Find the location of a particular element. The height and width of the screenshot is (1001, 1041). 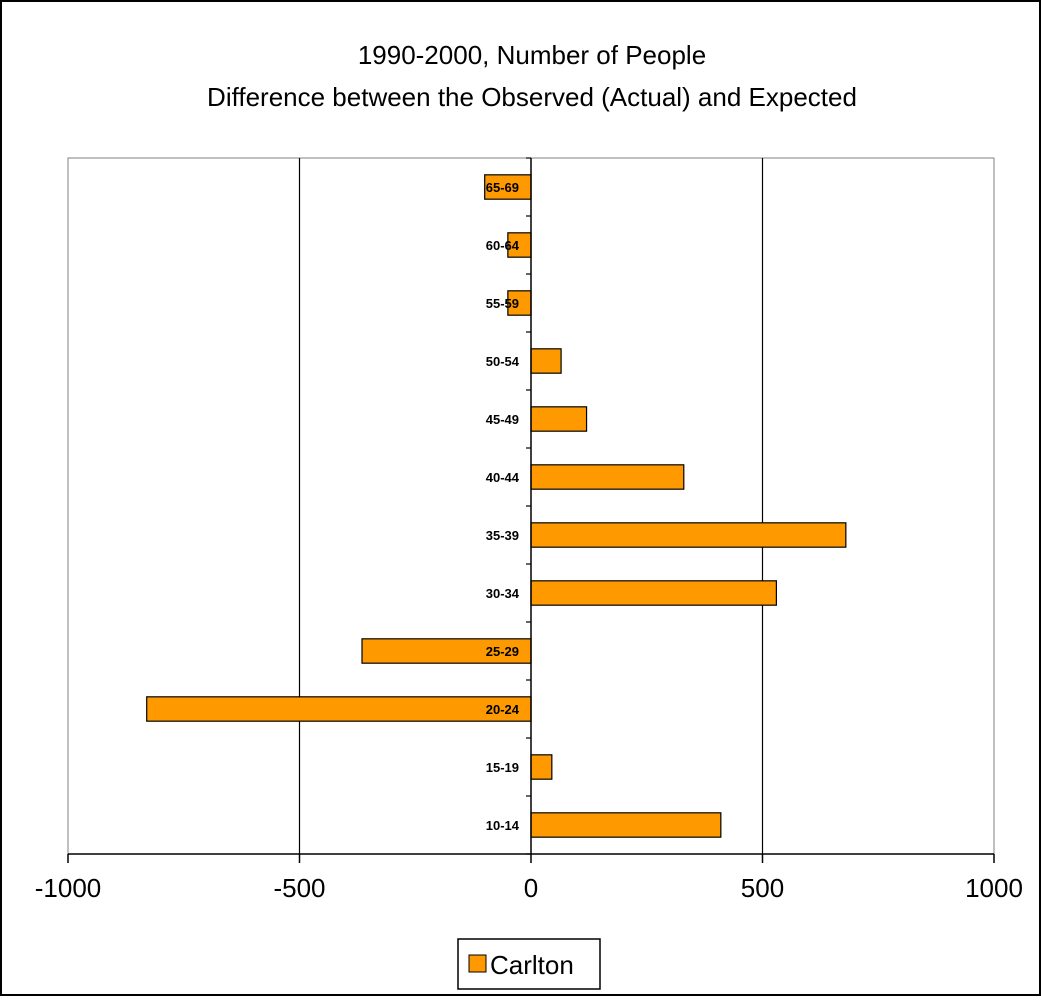

x-tick-label: 500 is located at coordinates (762, 888).